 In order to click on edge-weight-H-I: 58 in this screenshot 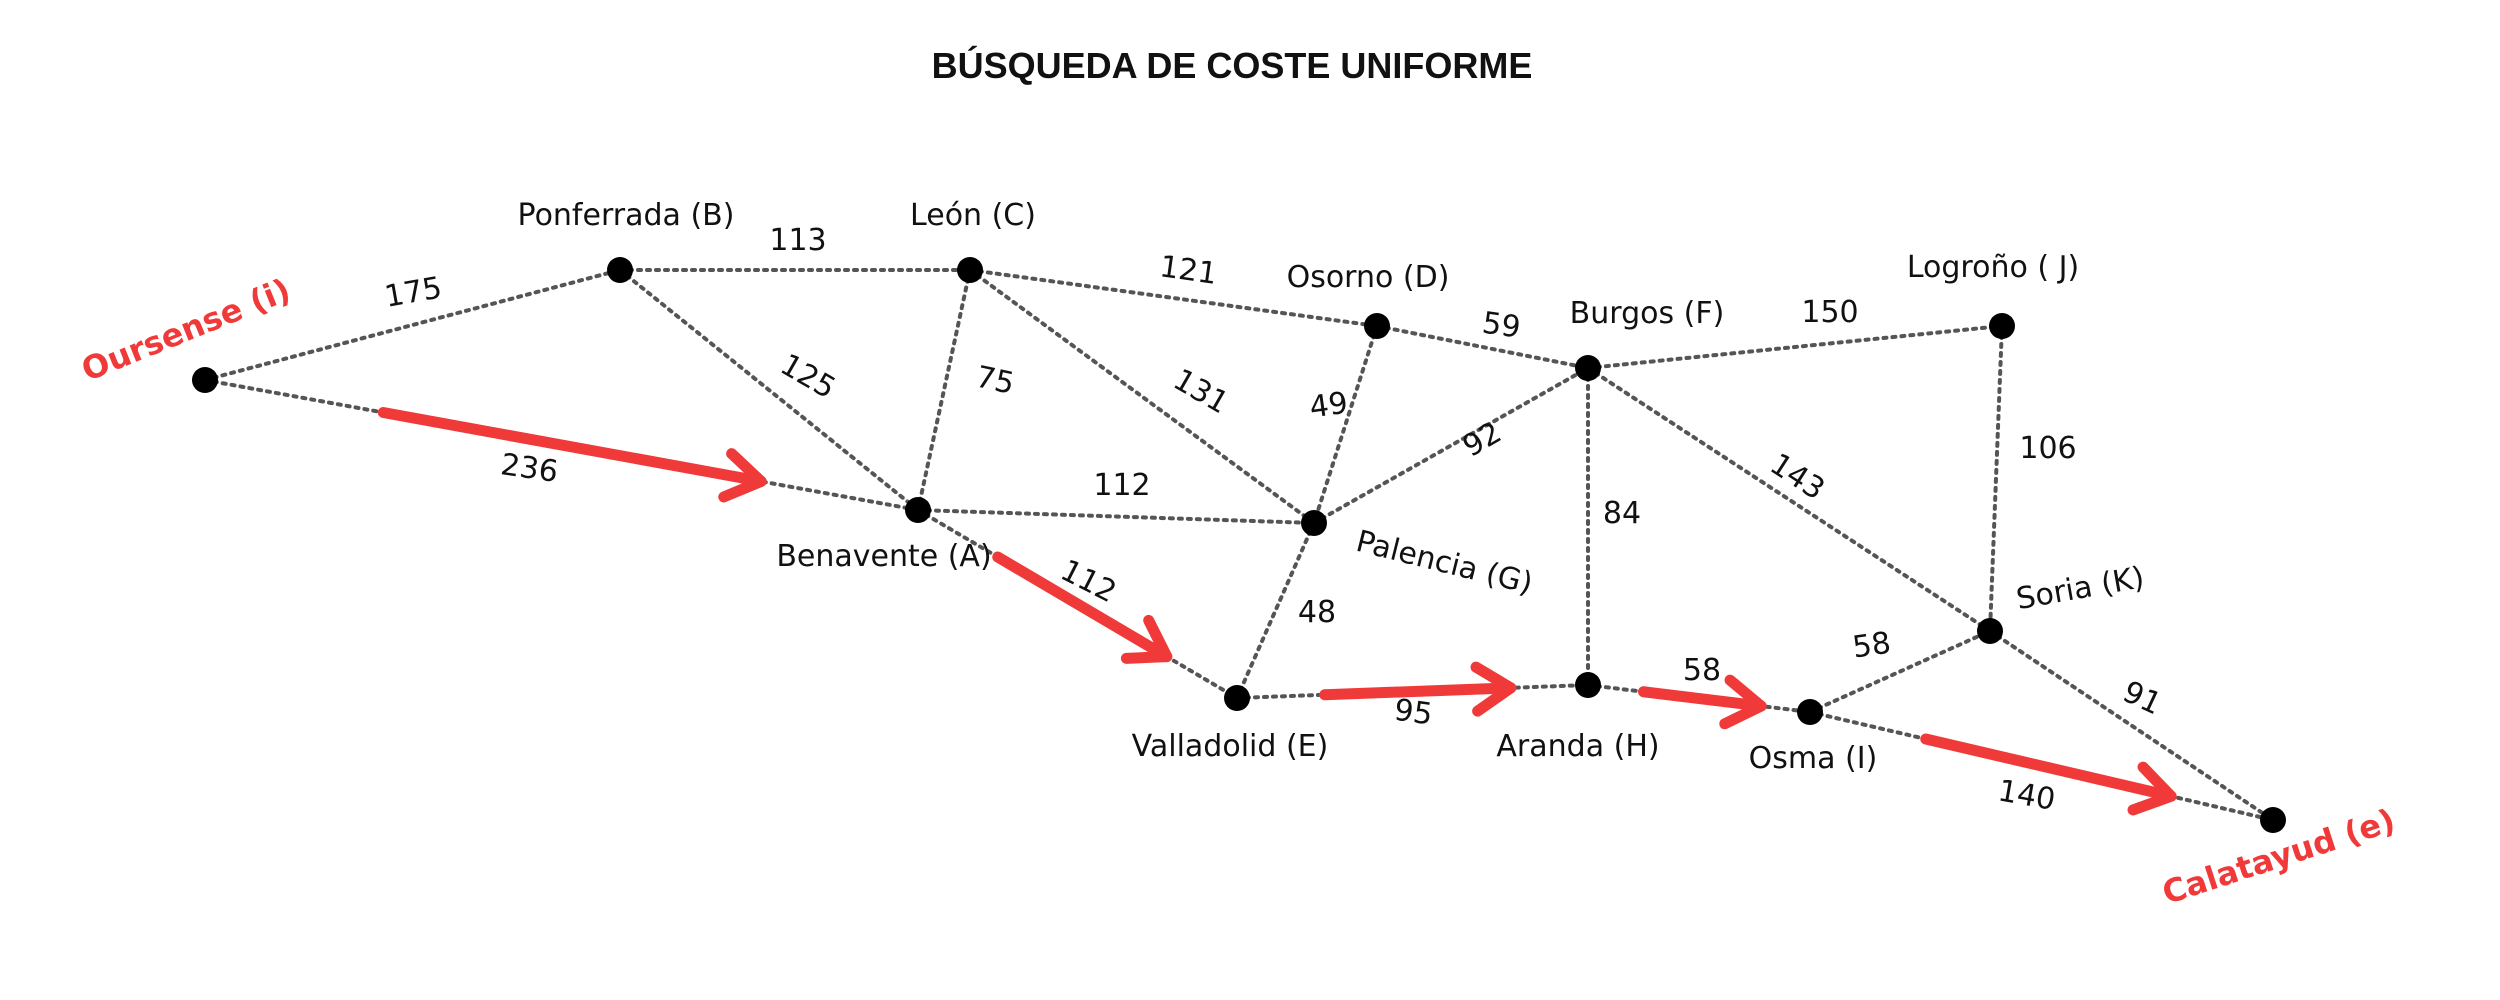, I will do `click(1702, 670)`.